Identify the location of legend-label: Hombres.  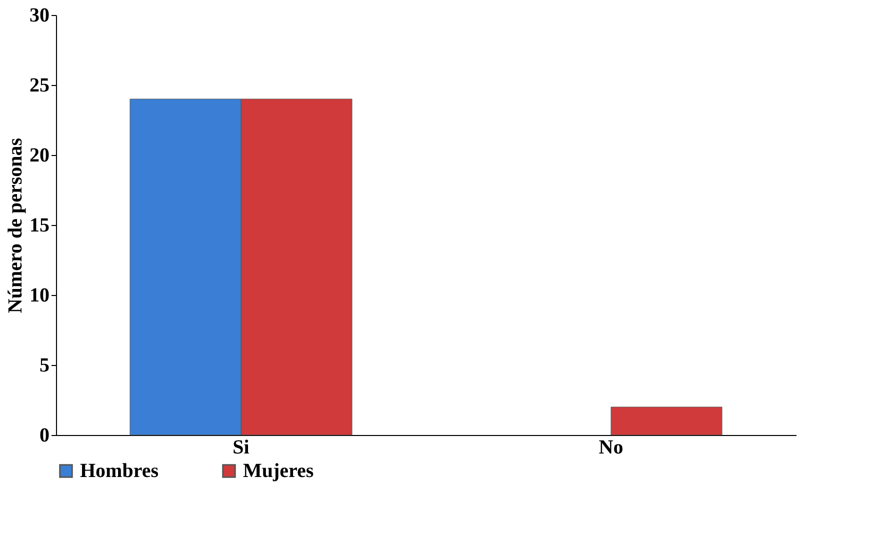
(119, 471).